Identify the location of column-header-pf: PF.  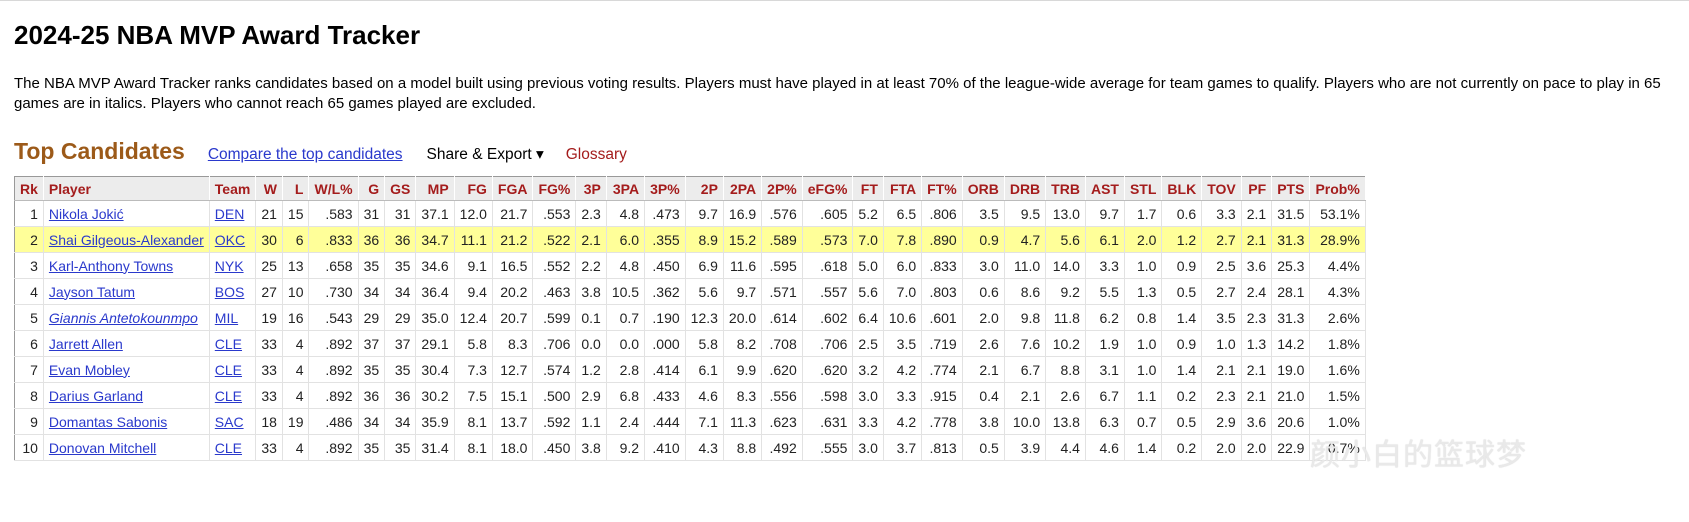
(1257, 188).